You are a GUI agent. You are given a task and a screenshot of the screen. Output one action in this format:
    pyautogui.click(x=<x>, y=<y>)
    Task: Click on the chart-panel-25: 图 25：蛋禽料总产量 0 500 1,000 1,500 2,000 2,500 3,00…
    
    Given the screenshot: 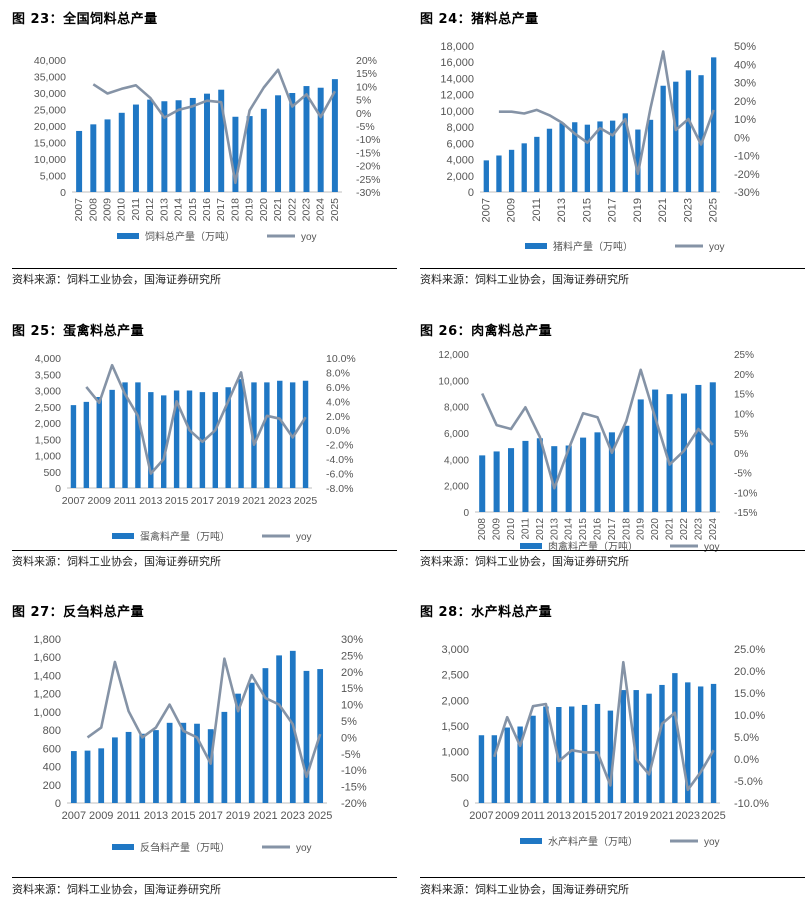 What is the action you would take?
    pyautogui.click(x=204, y=455)
    